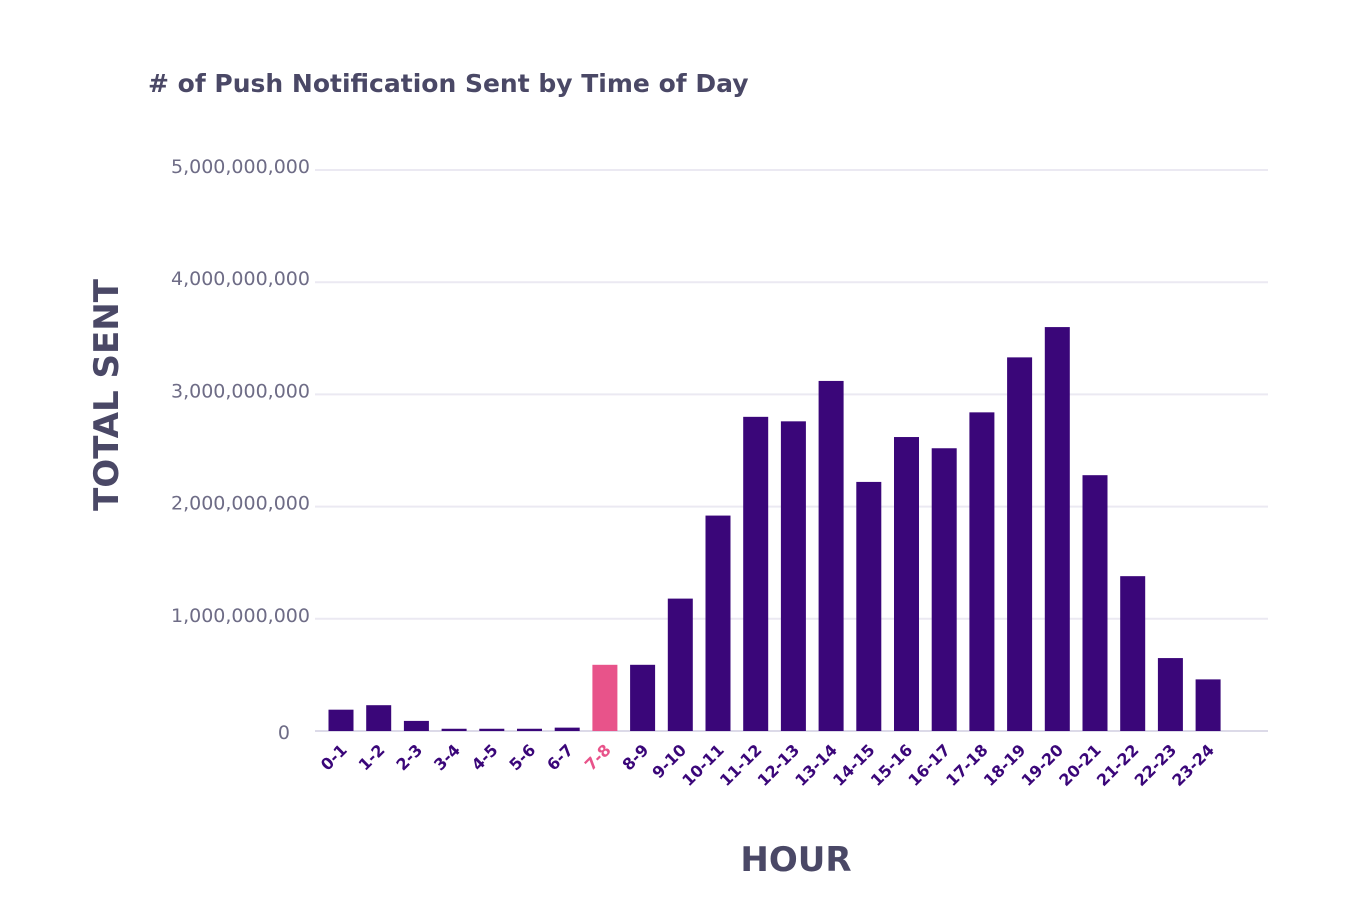  I want to click on x-tick-label: 17-18, so click(967, 765).